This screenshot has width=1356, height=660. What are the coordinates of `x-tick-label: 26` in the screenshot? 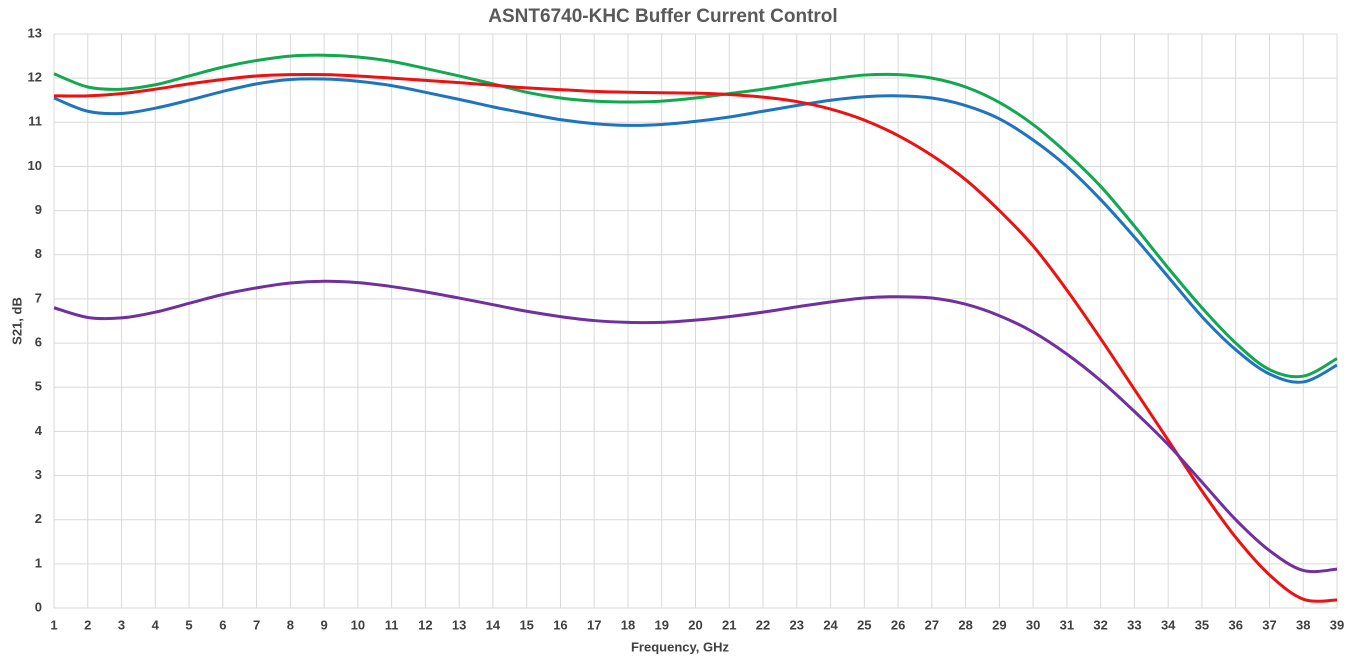 It's located at (898, 624).